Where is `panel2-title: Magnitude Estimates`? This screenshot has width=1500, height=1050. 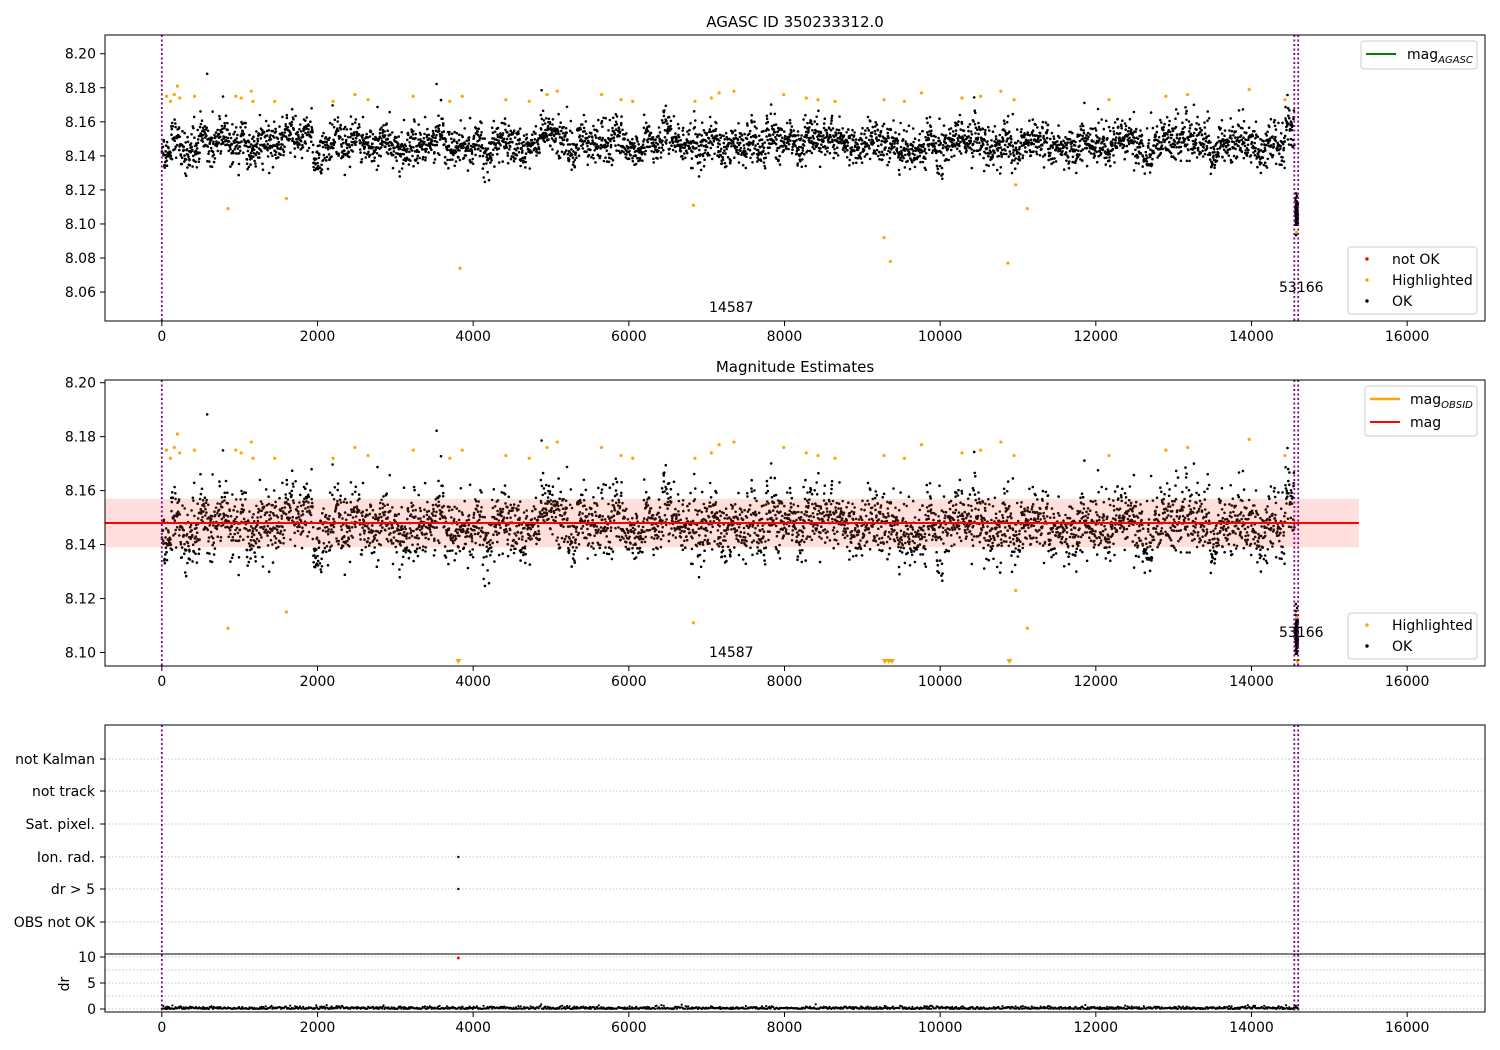 panel2-title: Magnitude Estimates is located at coordinates (795, 367).